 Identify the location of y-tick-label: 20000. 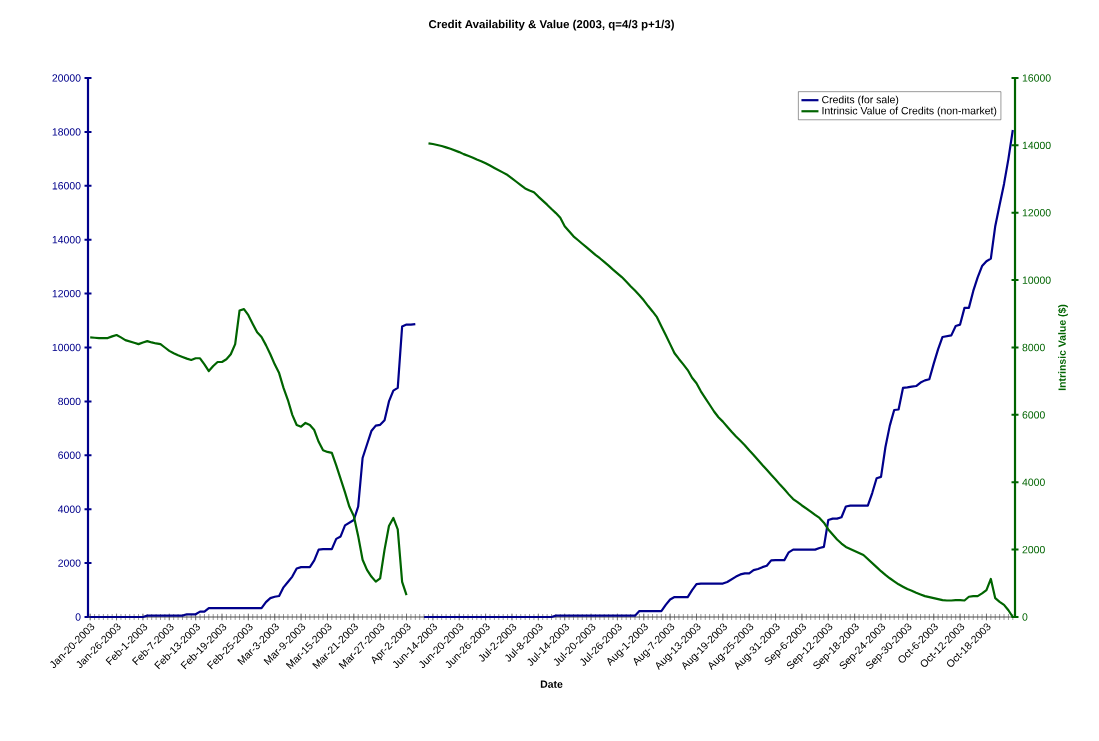
(66, 78).